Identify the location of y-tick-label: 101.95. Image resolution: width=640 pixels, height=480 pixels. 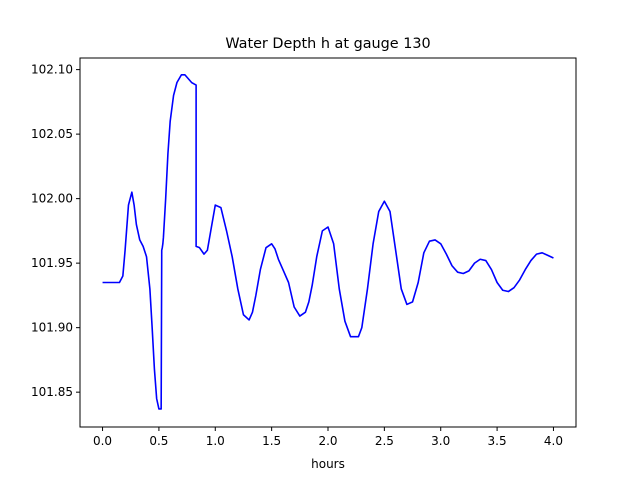
(52, 263).